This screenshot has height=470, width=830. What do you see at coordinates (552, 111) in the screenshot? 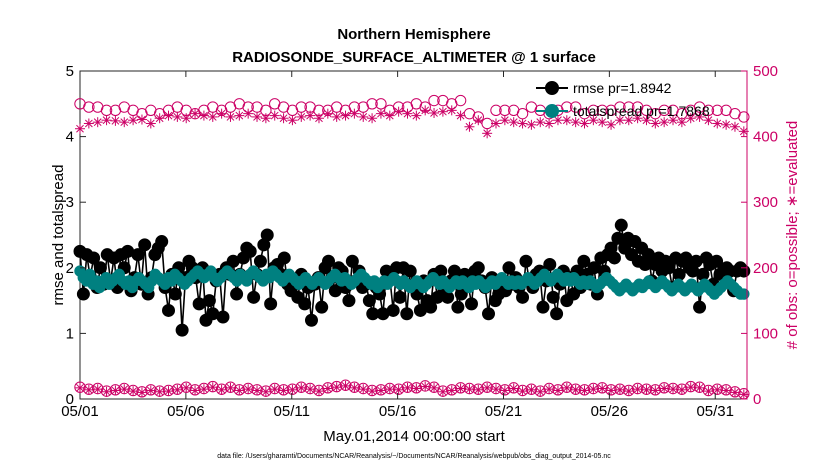
I see `legend-spread-marker` at bounding box center [552, 111].